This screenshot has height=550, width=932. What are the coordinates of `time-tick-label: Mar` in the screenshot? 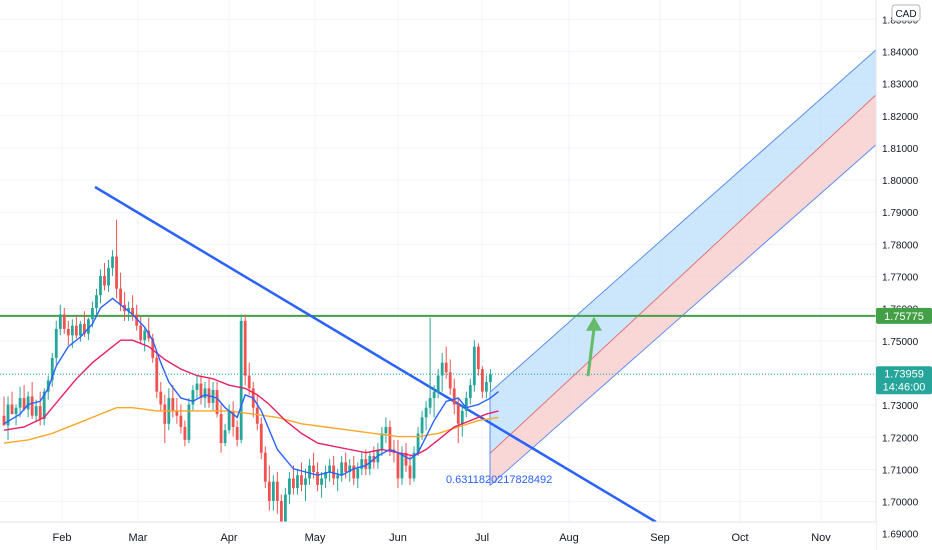 It's located at (138, 538).